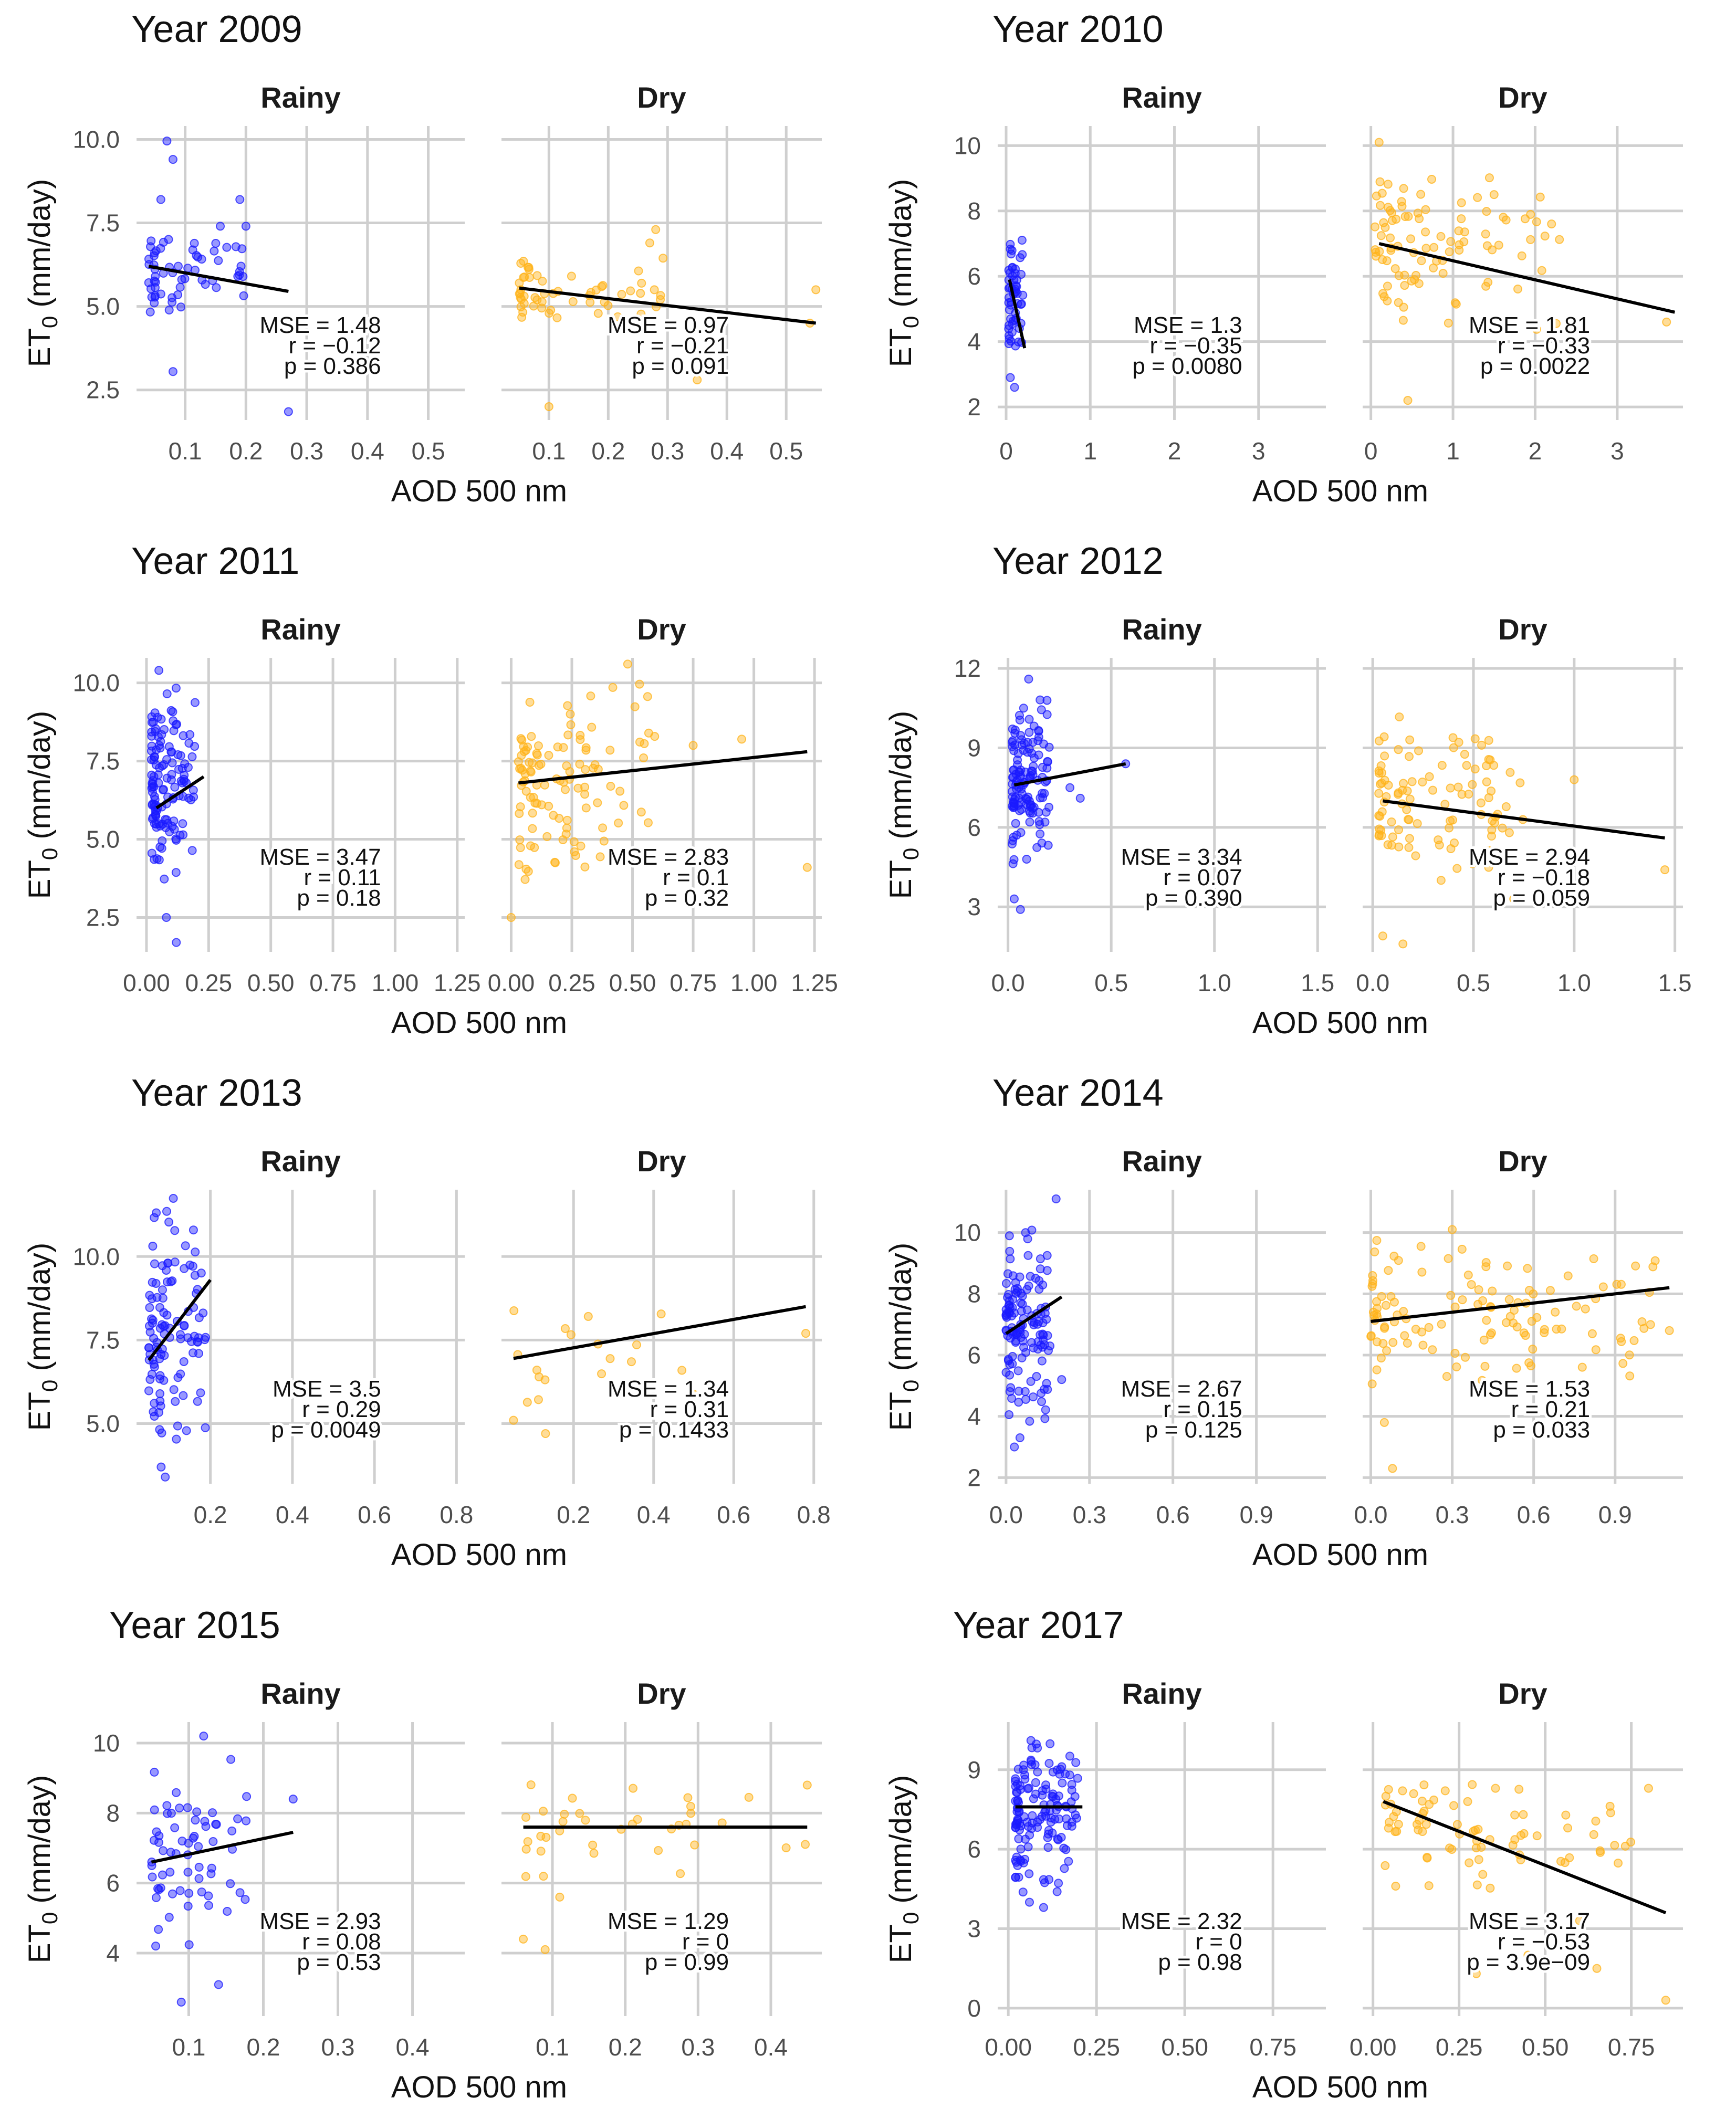 Image resolution: width=1736 pixels, height=2119 pixels. Describe the element at coordinates (1215, 983) in the screenshot. I see `x-tick-label: 1.0` at that location.